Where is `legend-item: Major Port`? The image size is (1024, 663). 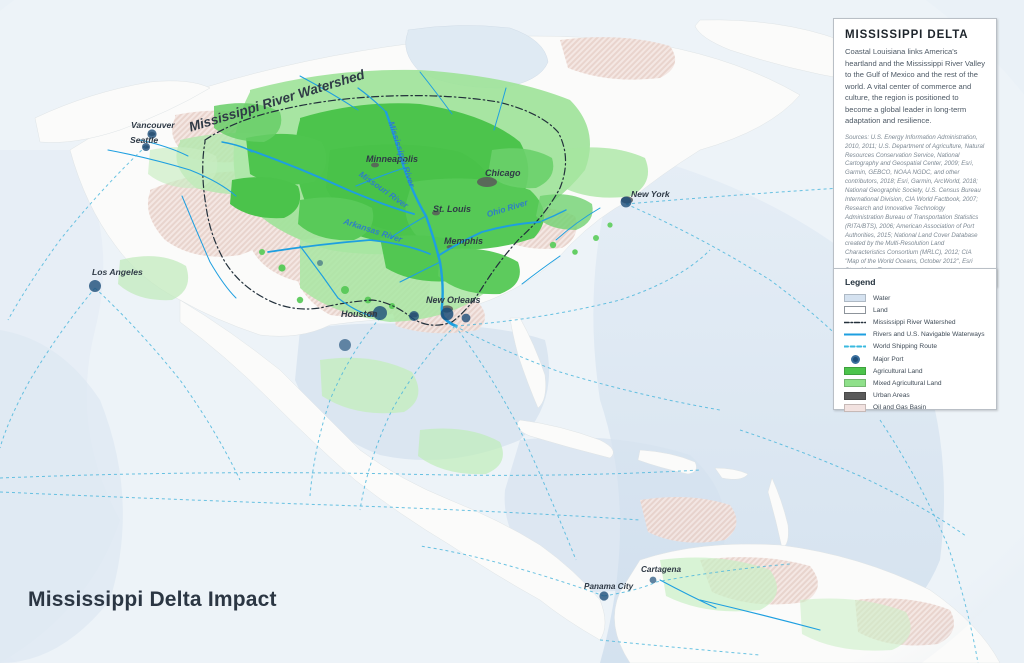 legend-item: Major Port is located at coordinates (915, 359).